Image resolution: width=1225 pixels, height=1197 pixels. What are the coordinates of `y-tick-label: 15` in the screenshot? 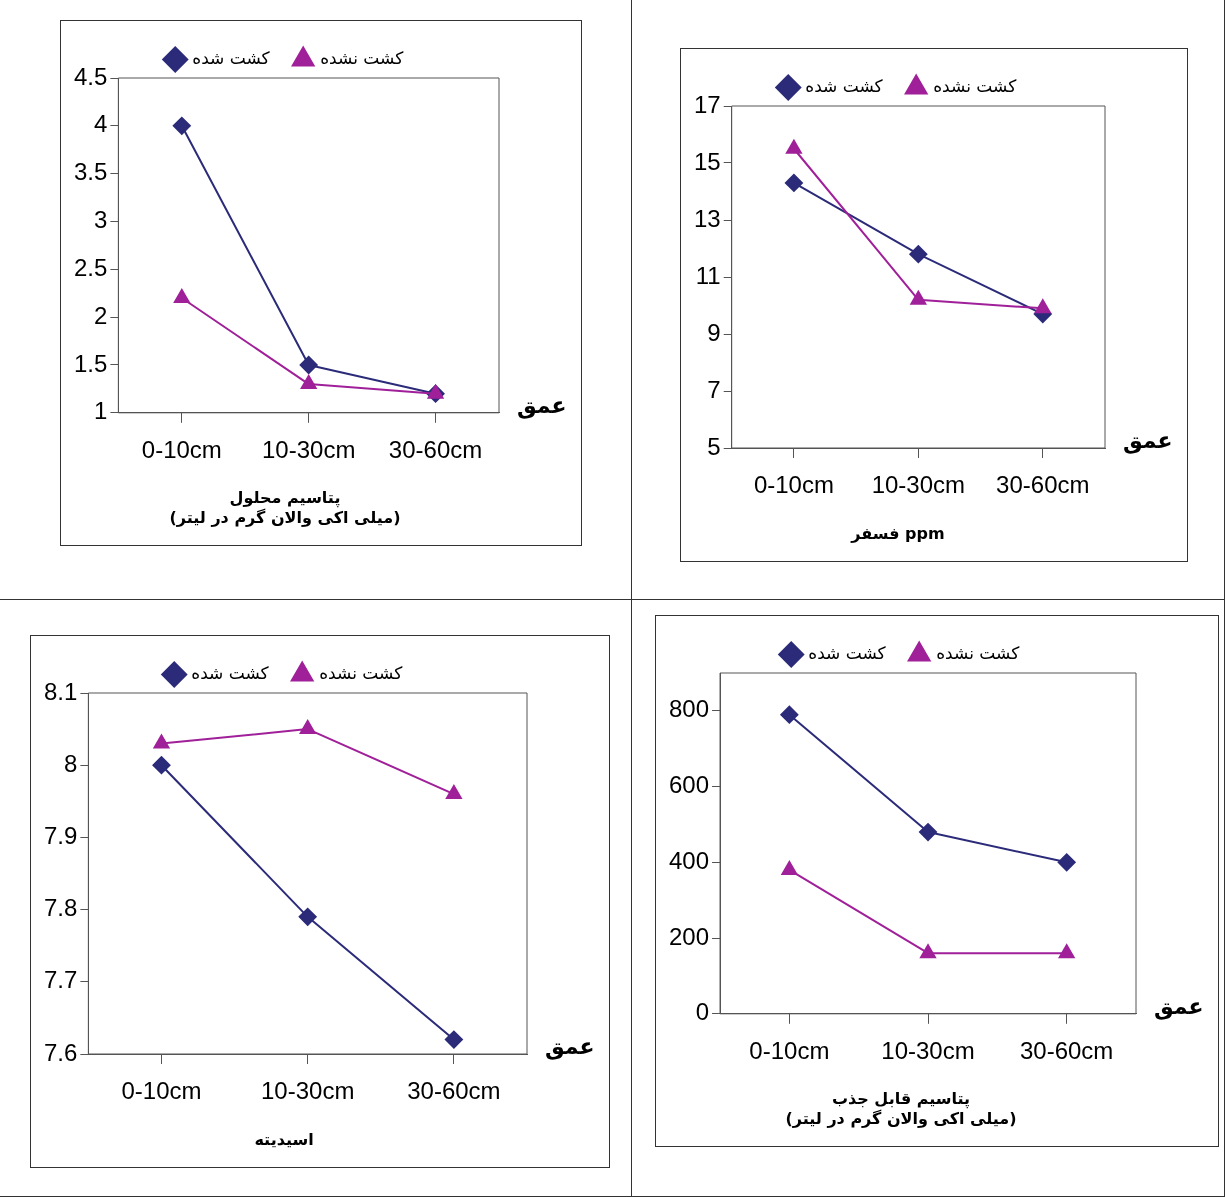 It's located at (707, 161).